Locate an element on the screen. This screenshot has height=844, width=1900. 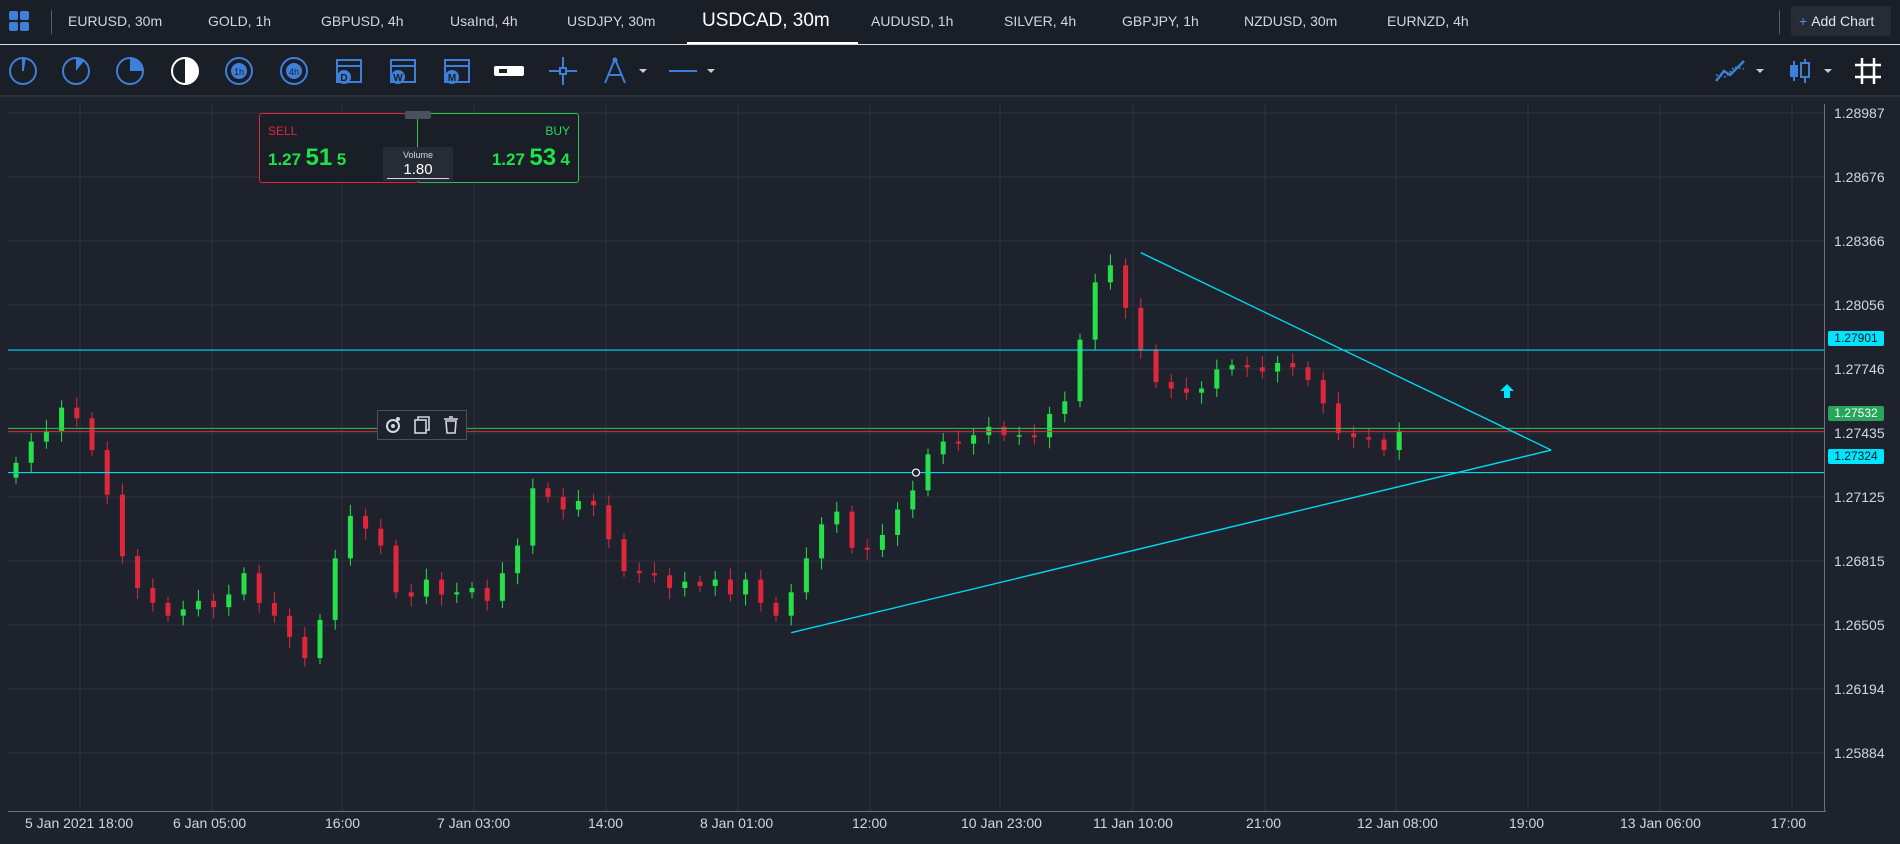
price-tick: 1.27435 is located at coordinates (1859, 433).